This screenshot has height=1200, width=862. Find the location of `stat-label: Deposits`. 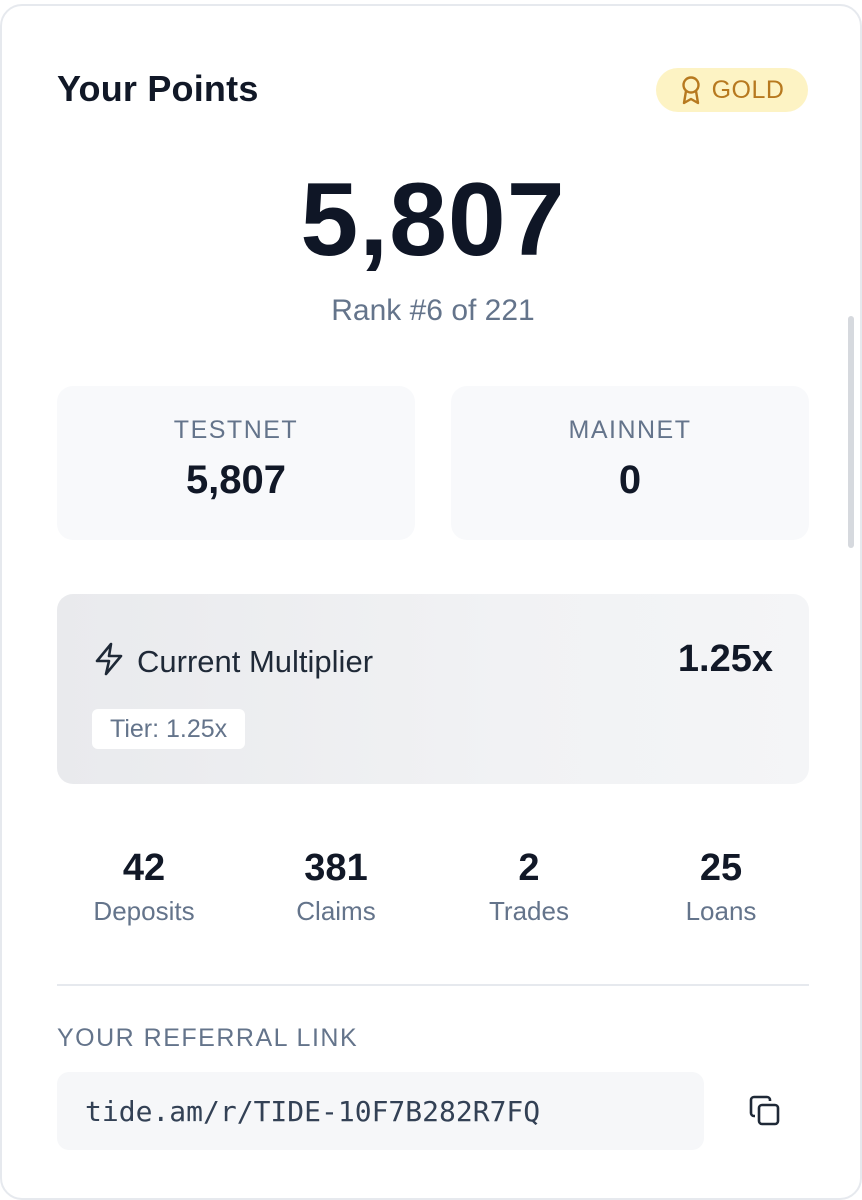

stat-label: Deposits is located at coordinates (144, 911).